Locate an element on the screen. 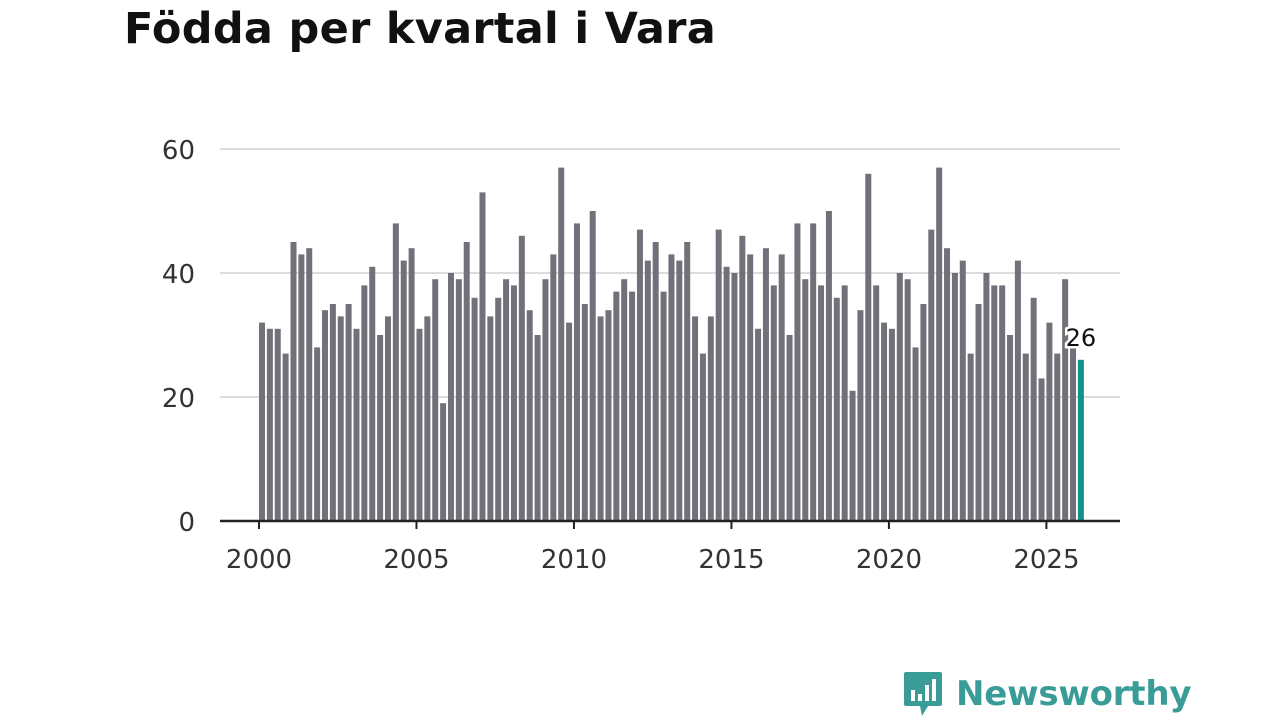 Image resolution: width=1280 pixels, height=720 pixels. x-tick-label: 2005 is located at coordinates (416, 560).